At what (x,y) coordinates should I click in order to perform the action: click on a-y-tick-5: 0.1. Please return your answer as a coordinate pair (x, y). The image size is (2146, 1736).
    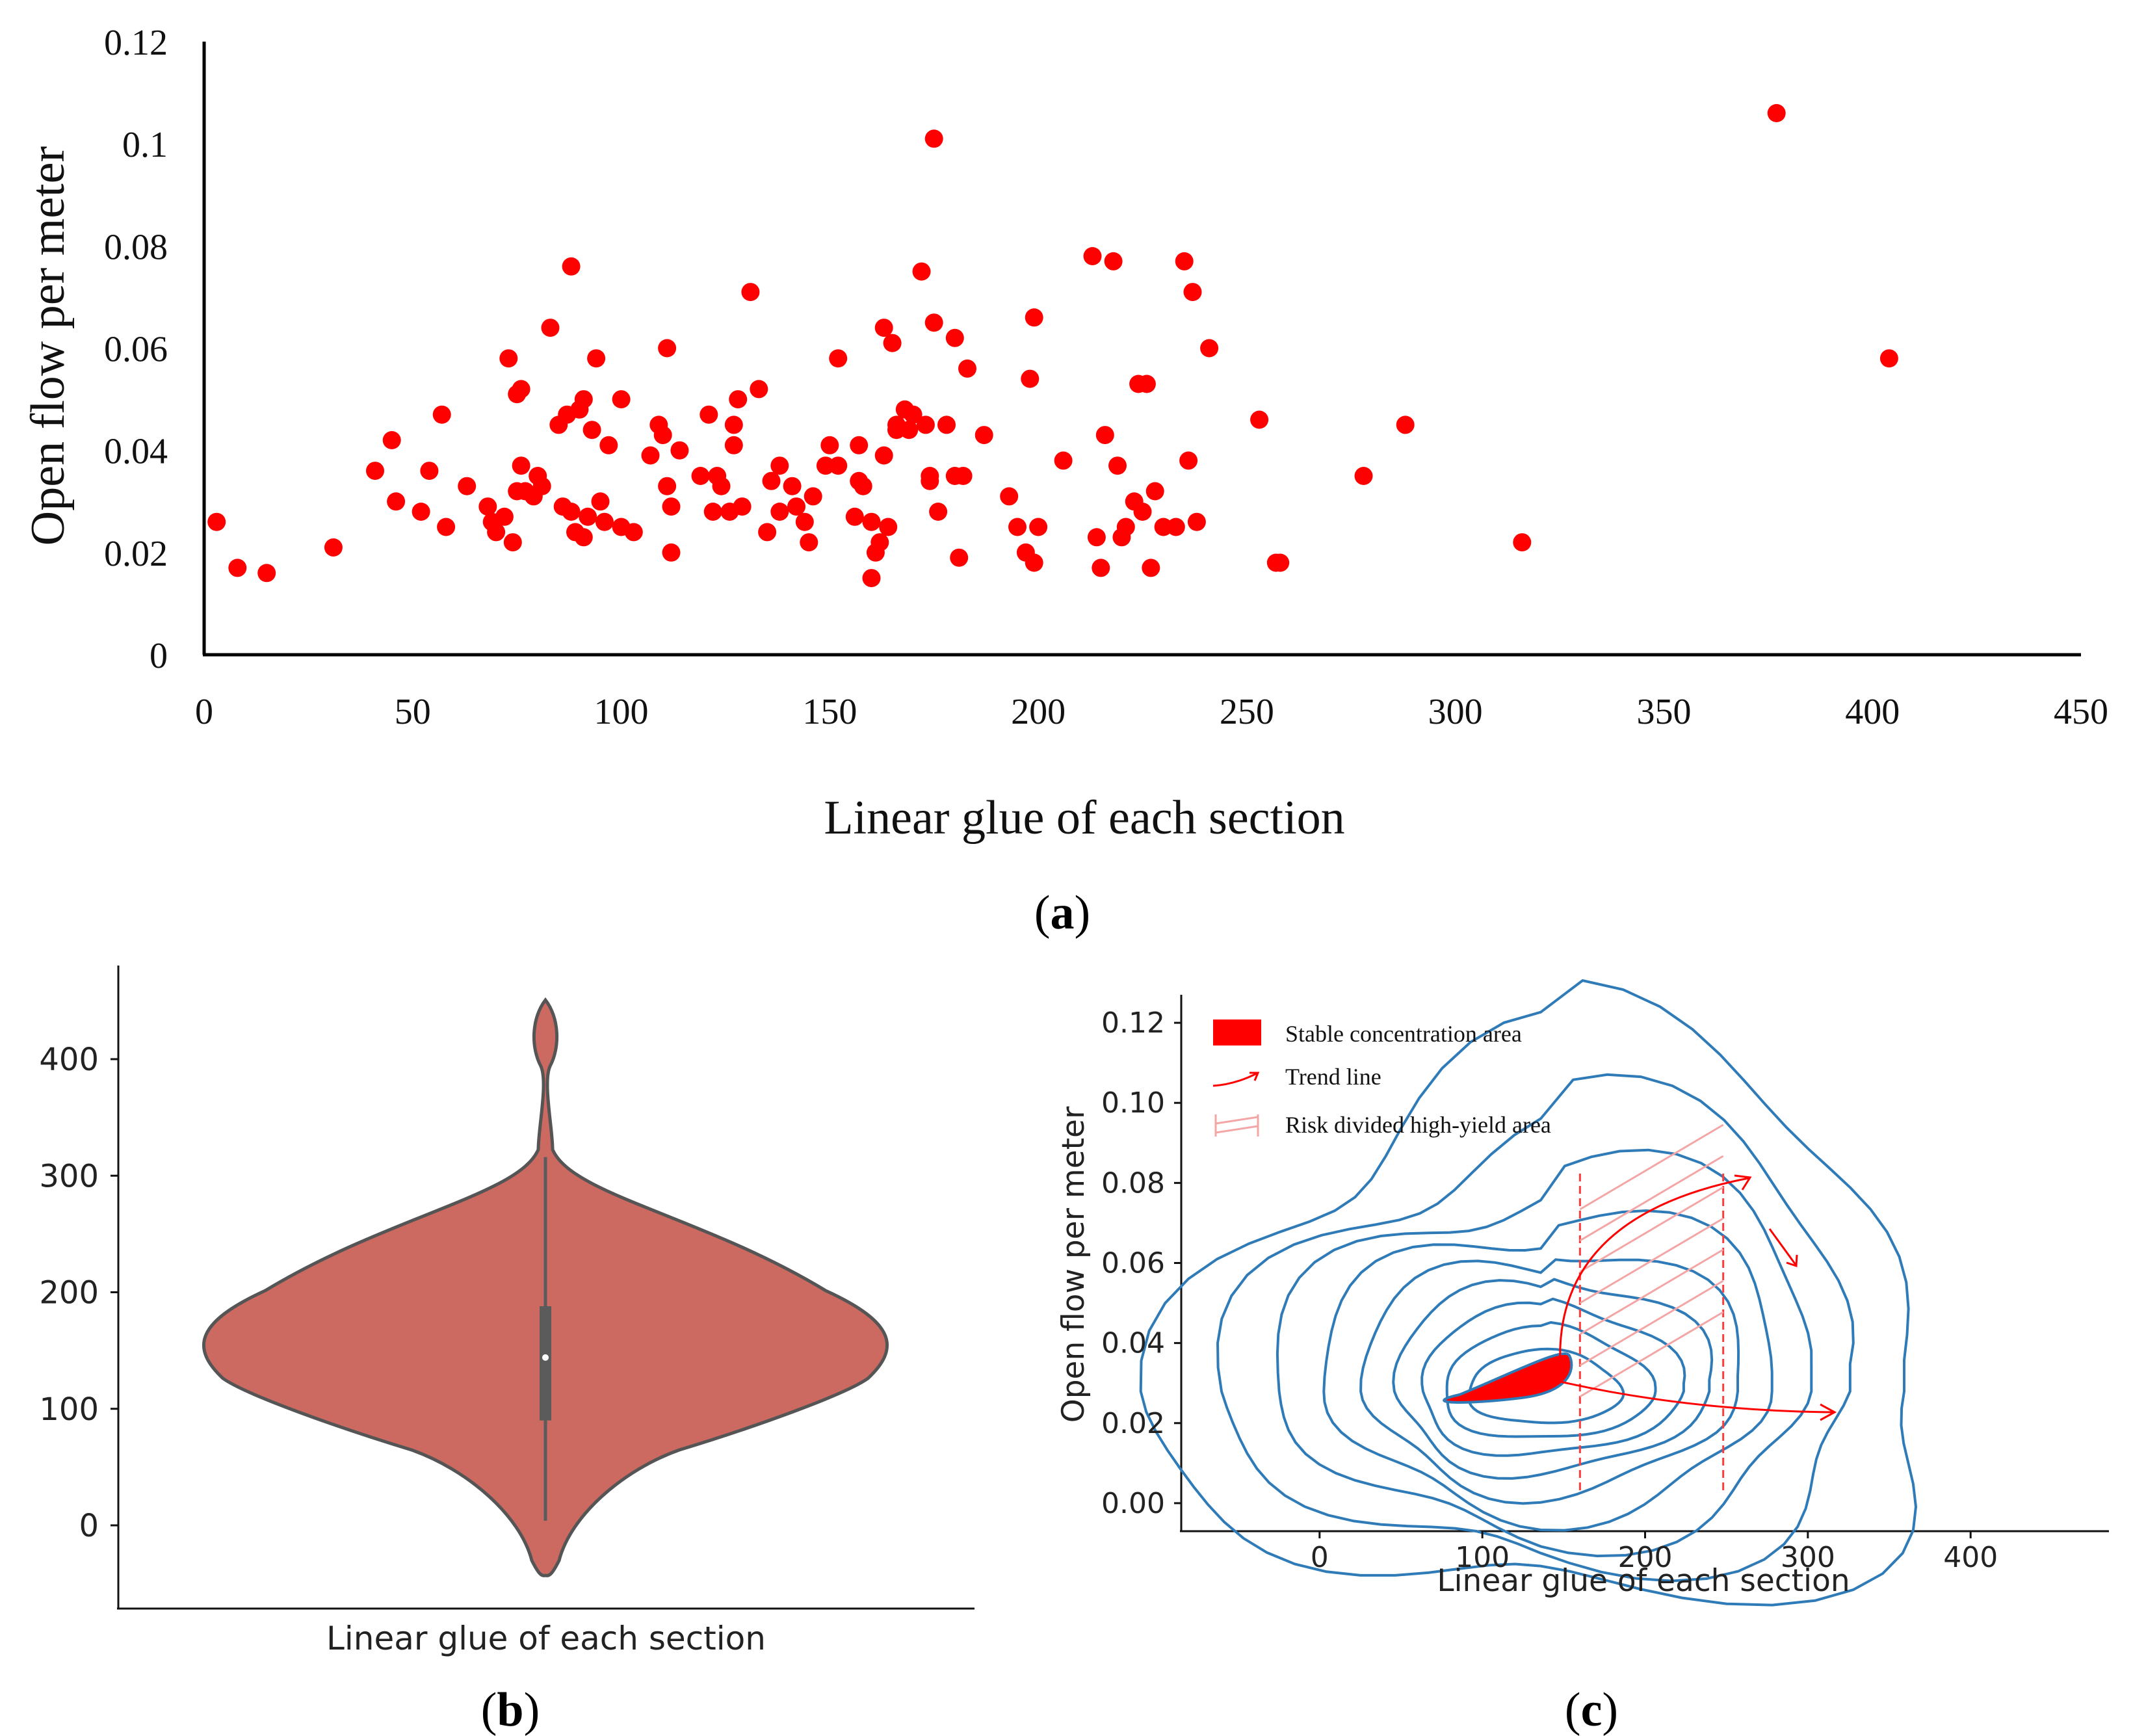
    Looking at the image, I should click on (145, 145).